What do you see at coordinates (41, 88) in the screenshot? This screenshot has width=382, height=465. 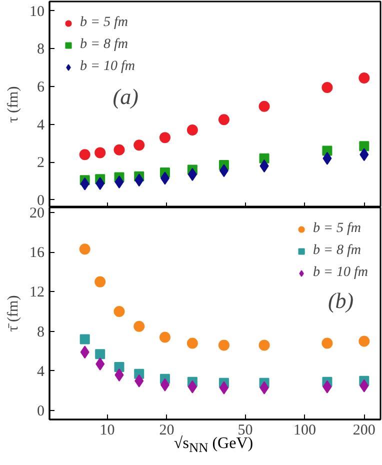 I see `y-tick-label: 6` at bounding box center [41, 88].